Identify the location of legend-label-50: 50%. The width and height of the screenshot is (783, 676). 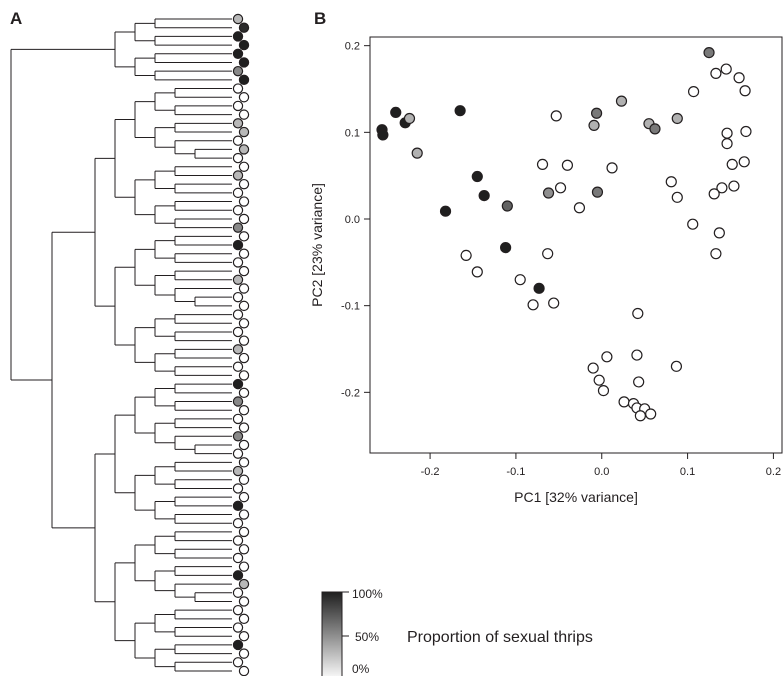
(367, 637).